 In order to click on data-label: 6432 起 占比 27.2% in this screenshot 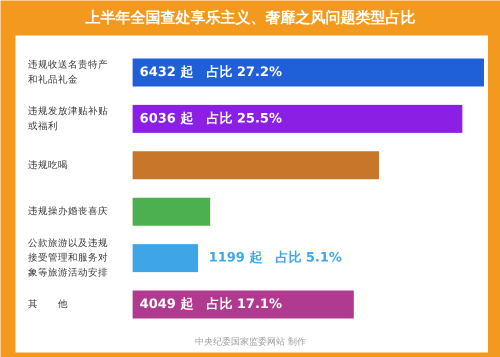, I will do `click(211, 72)`.